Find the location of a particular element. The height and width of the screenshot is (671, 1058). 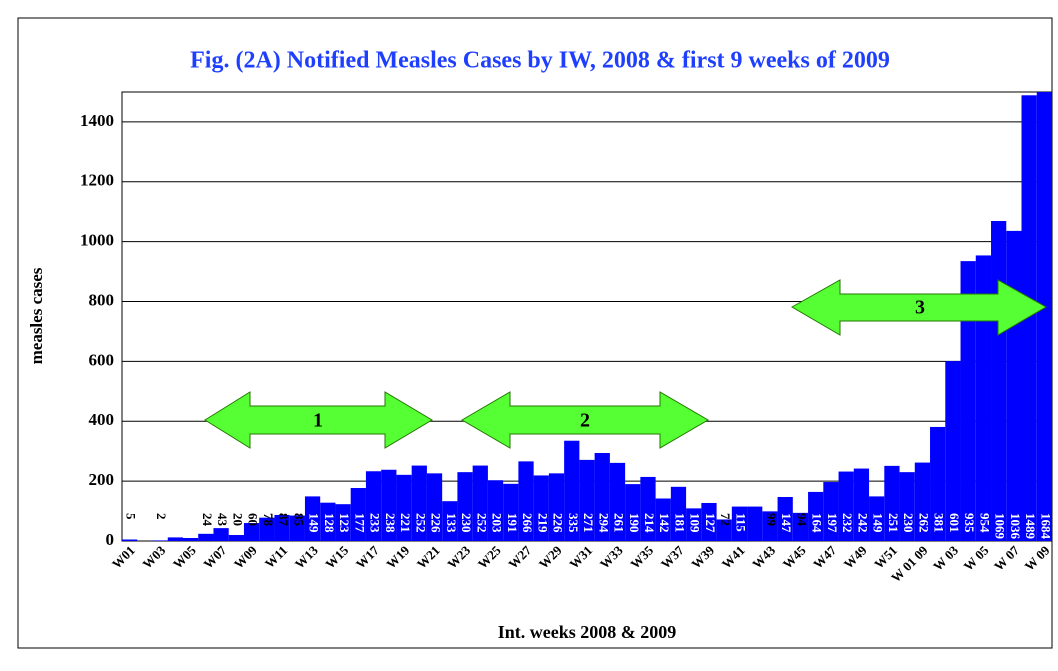

y-tick-label: 800 is located at coordinates (102, 299).